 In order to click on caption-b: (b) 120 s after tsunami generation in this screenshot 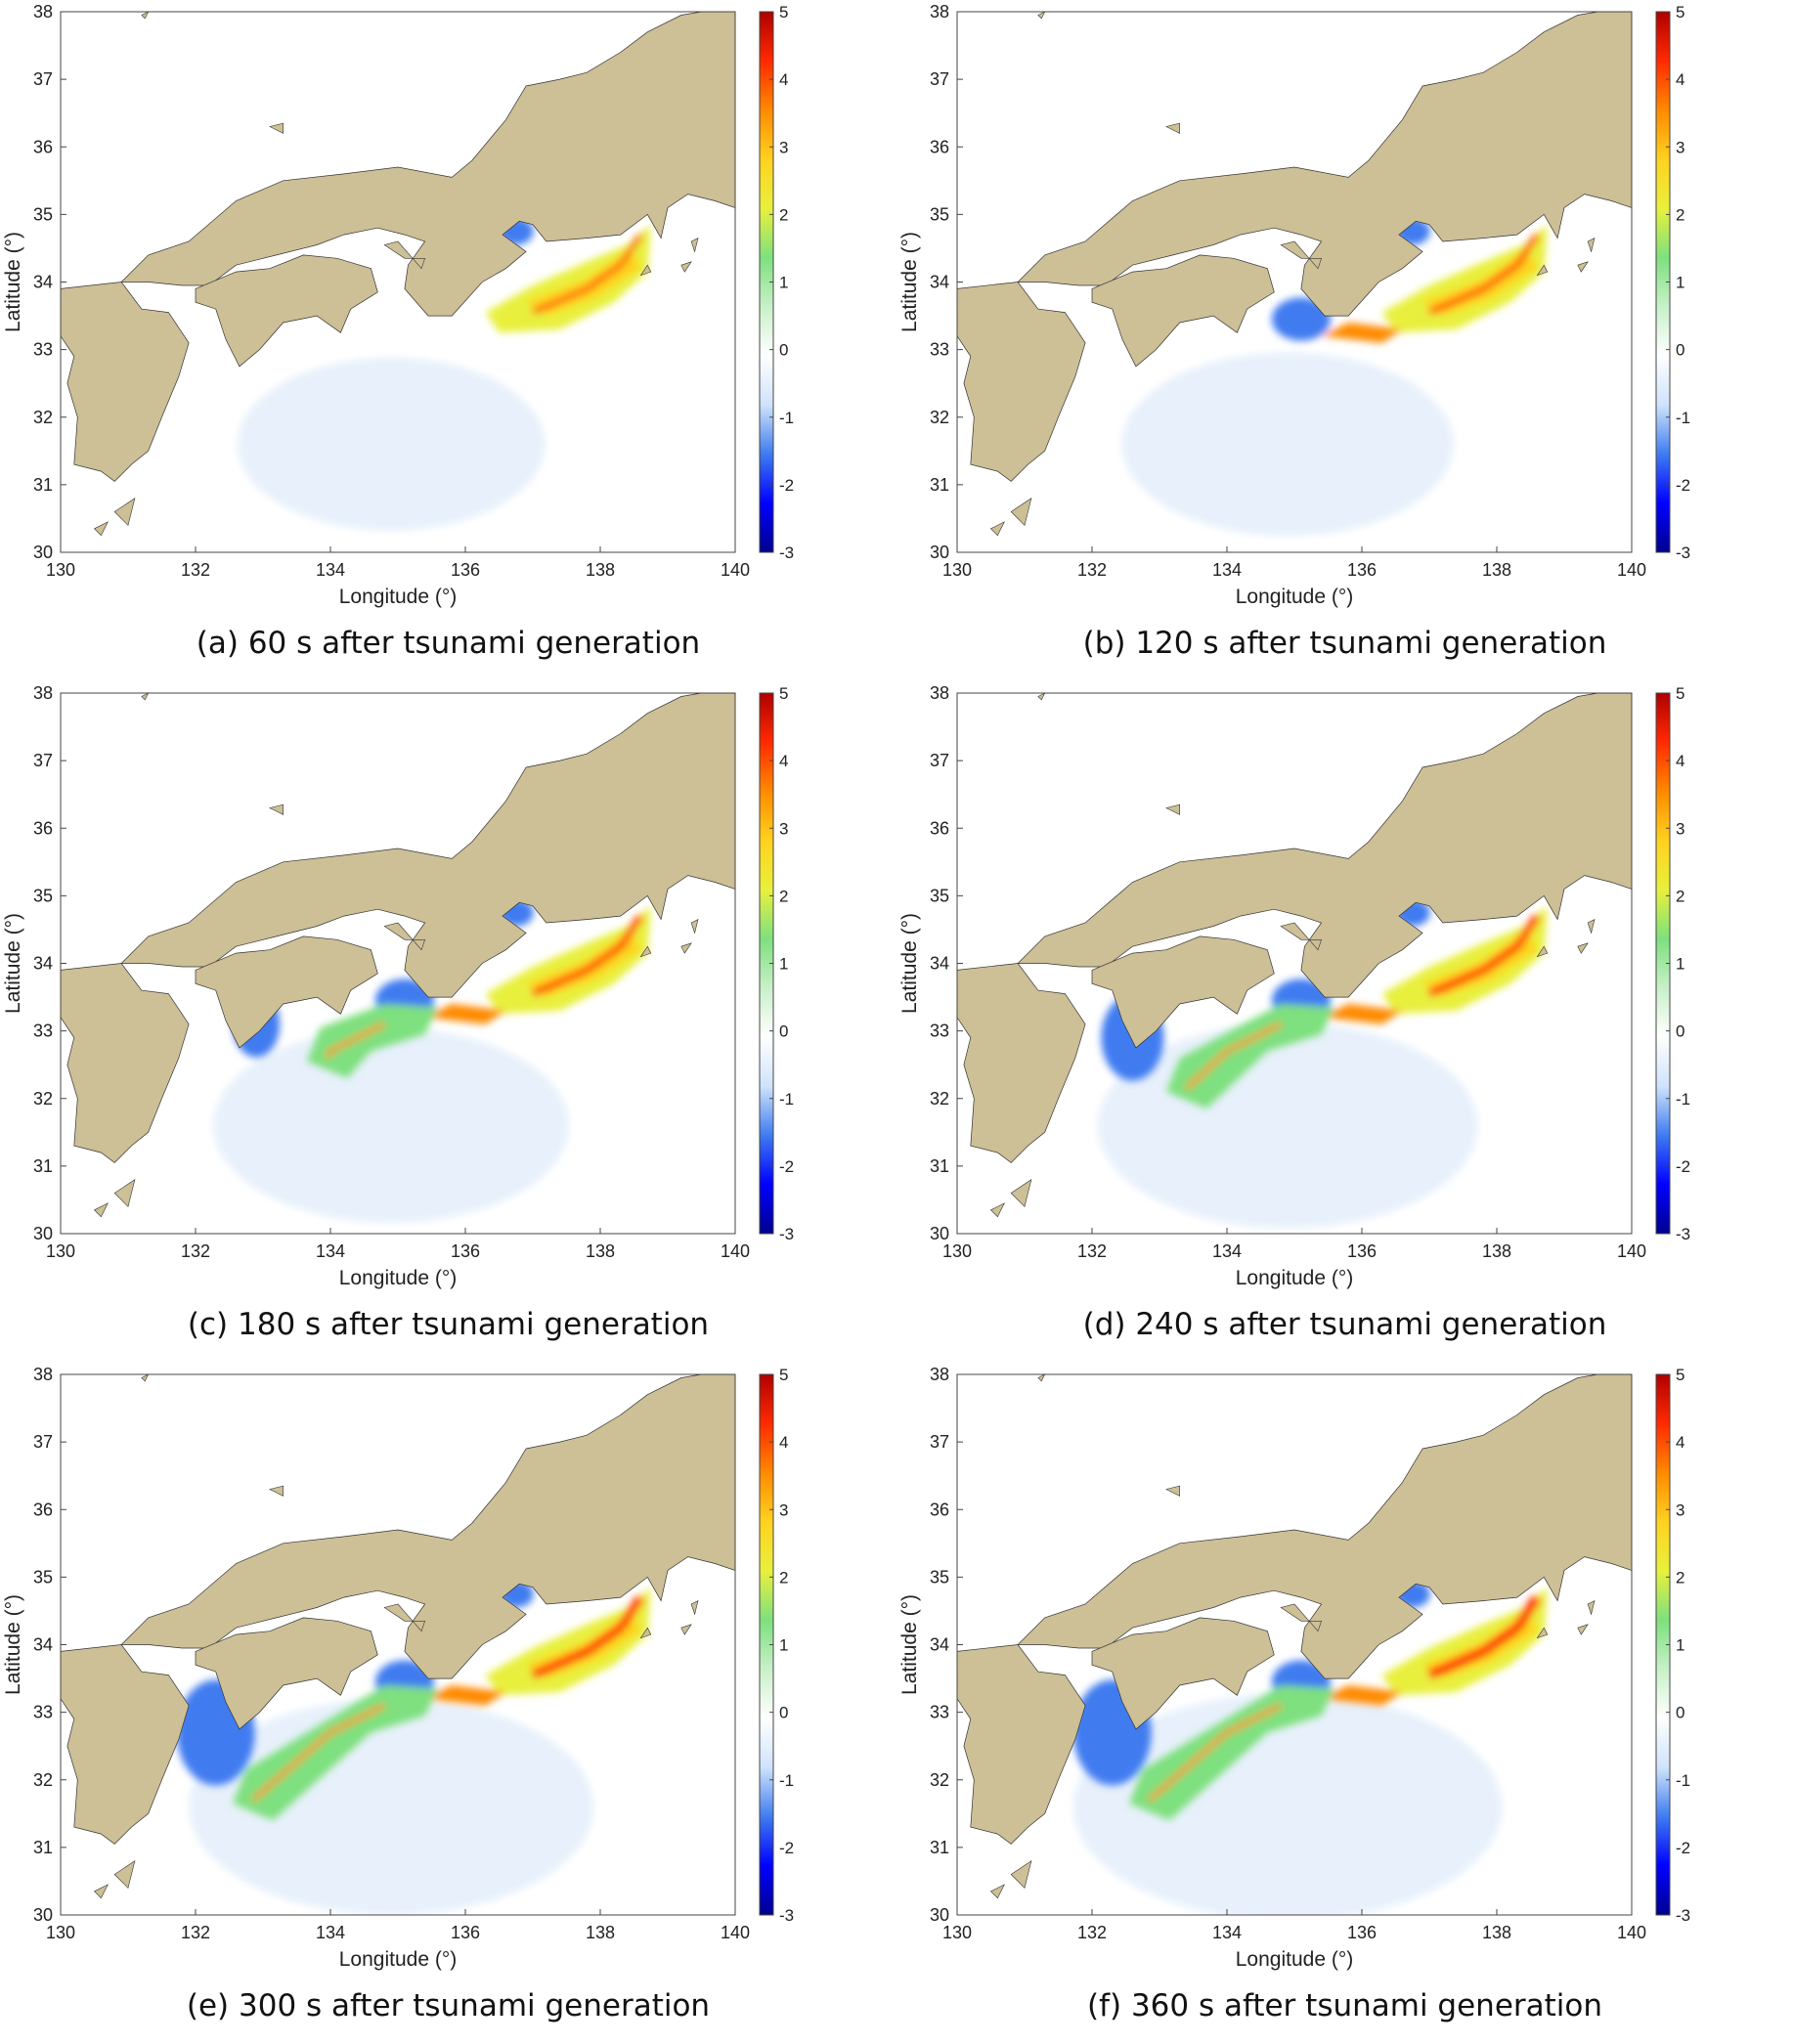, I will do `click(1344, 643)`.